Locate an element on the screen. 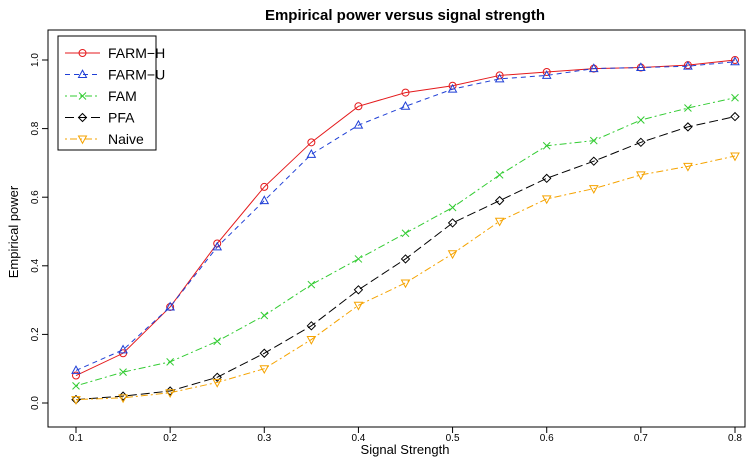  chart-title: Empirical power versus signal strength is located at coordinates (405, 15).